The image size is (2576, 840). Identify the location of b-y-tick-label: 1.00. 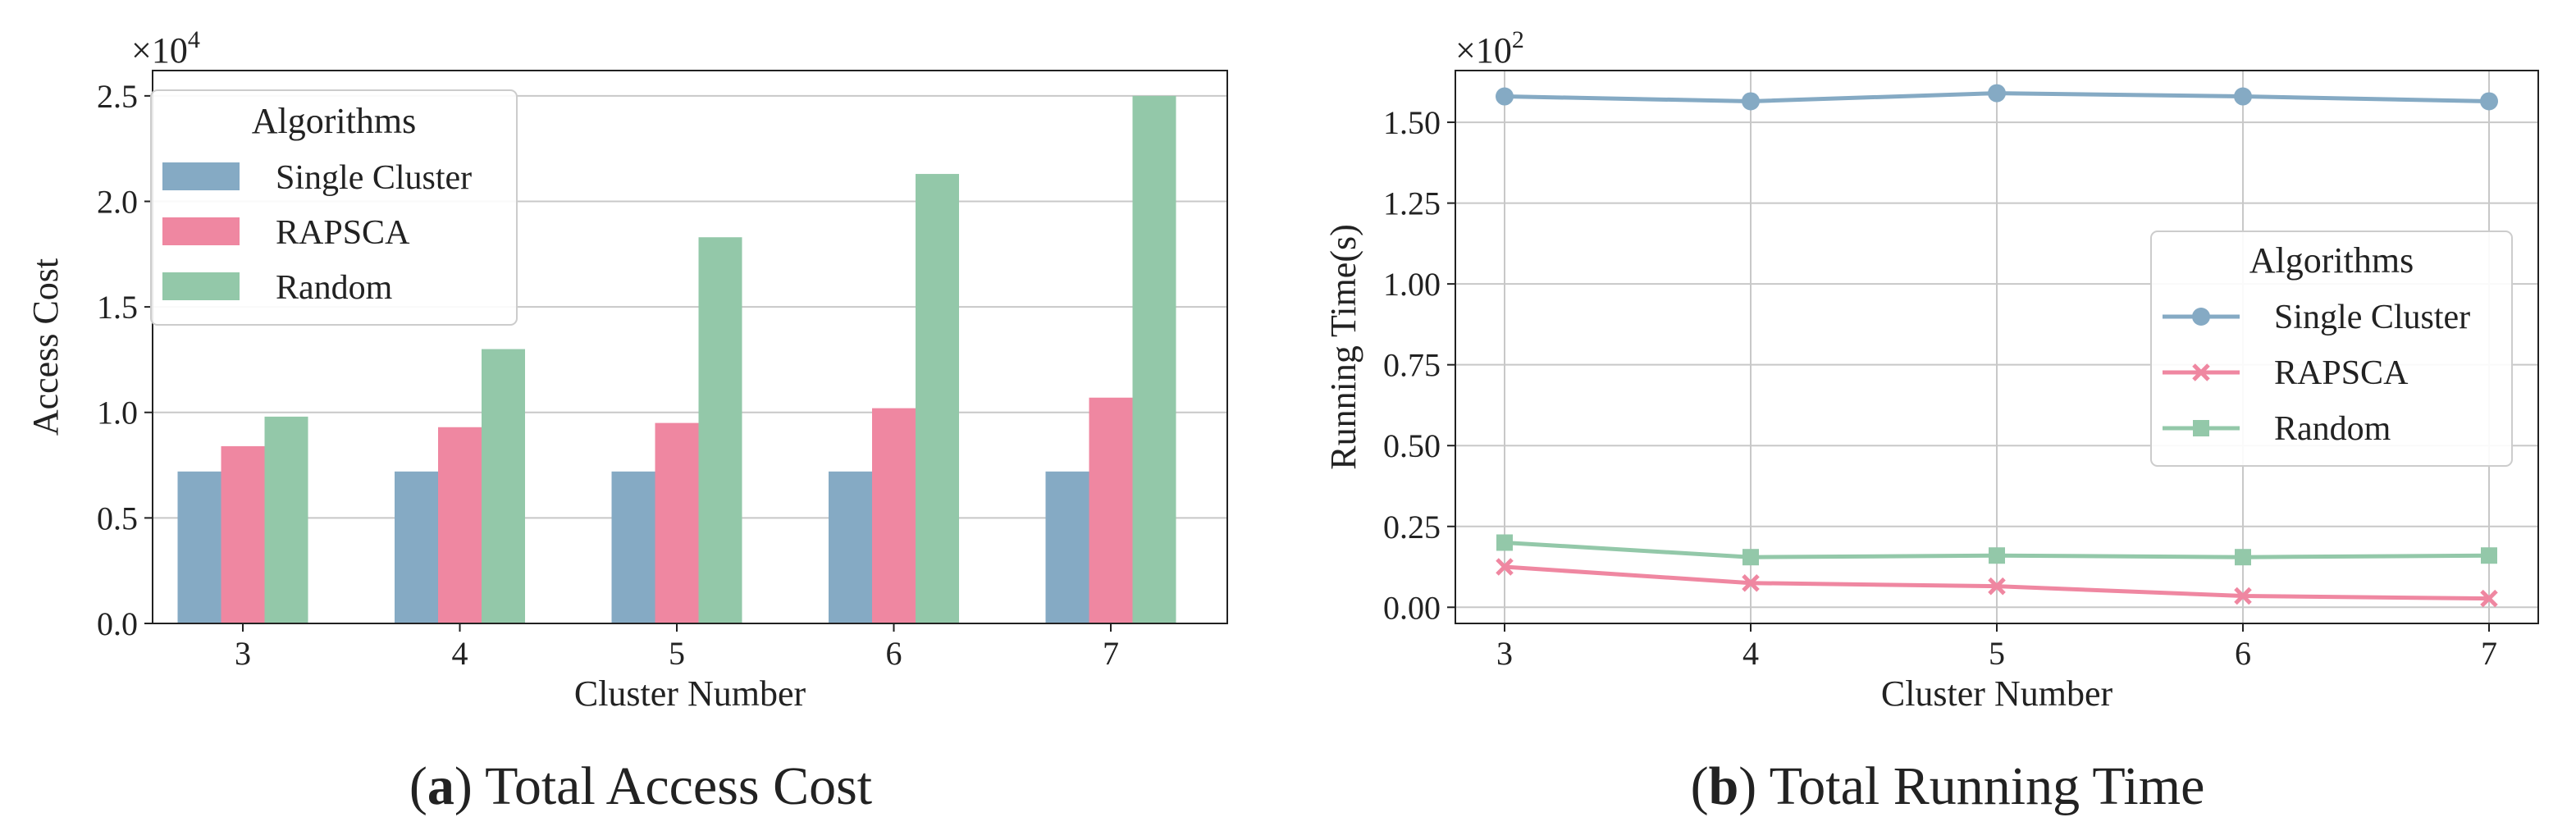
(1412, 284).